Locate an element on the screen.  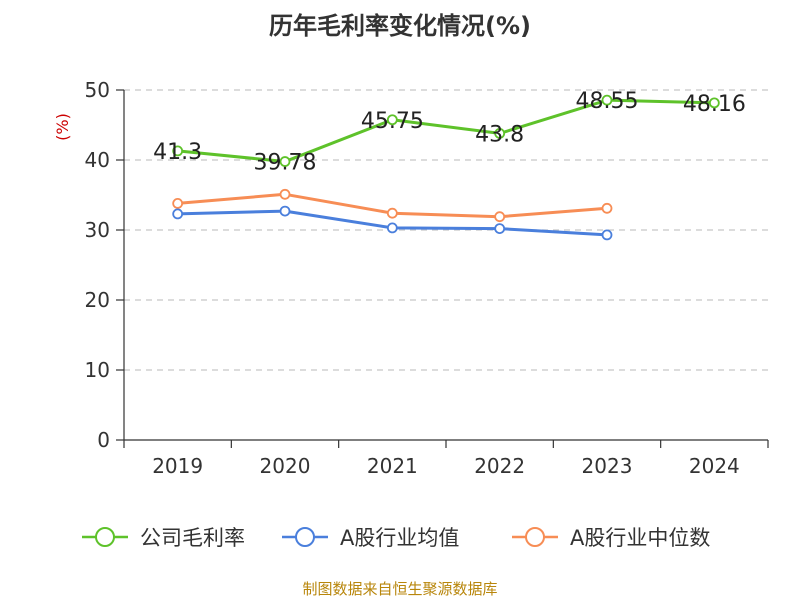
data-label: 45.75 is located at coordinates (392, 121).